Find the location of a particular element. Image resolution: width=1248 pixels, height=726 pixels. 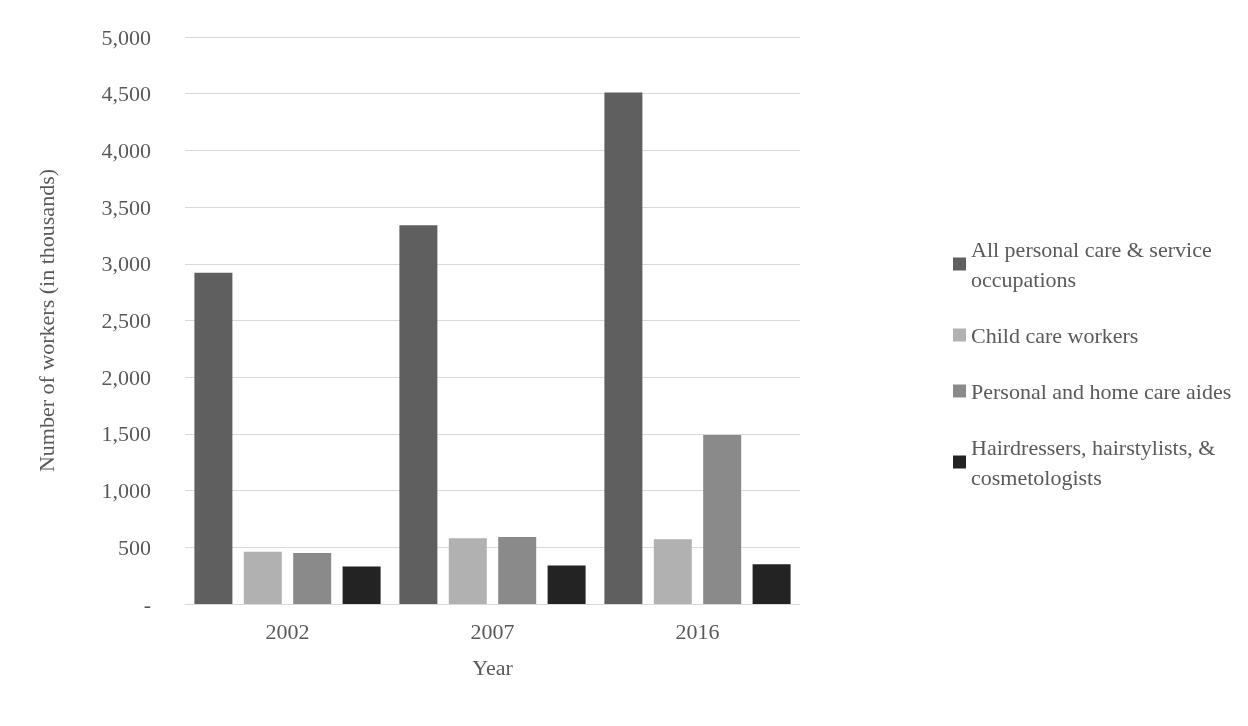

y-tick-label: 5,000 is located at coordinates (126, 37).